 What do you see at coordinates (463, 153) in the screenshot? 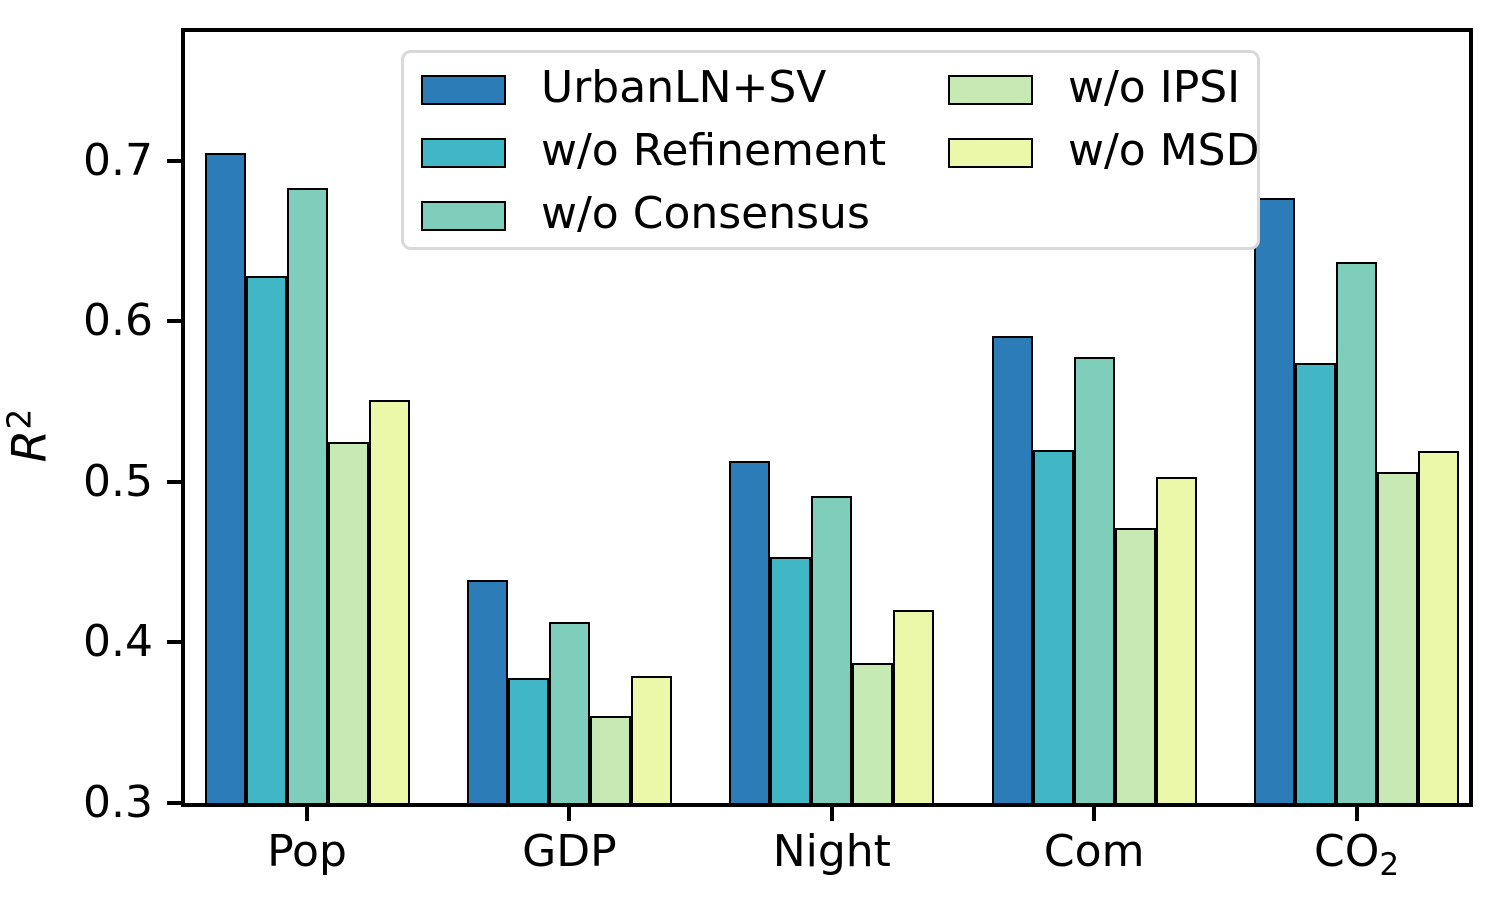
I see `legend-swatch-w-o-refinement` at bounding box center [463, 153].